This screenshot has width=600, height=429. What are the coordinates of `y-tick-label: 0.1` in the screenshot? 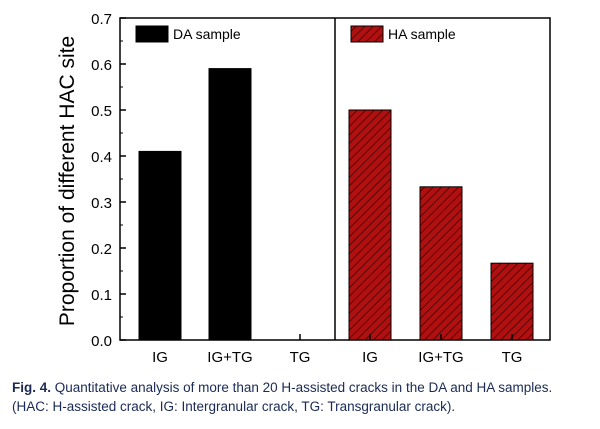 It's located at (101, 295).